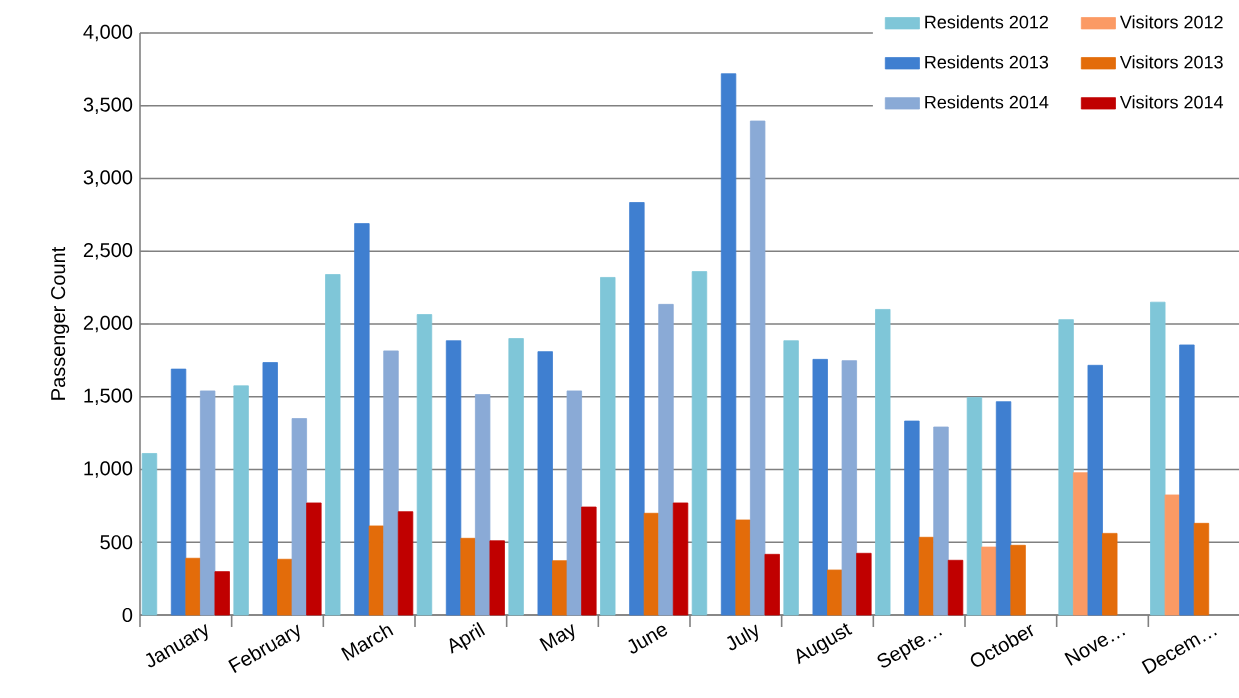 Image resolution: width=1239 pixels, height=698 pixels. I want to click on y-tick-label: 3,500, so click(108, 106).